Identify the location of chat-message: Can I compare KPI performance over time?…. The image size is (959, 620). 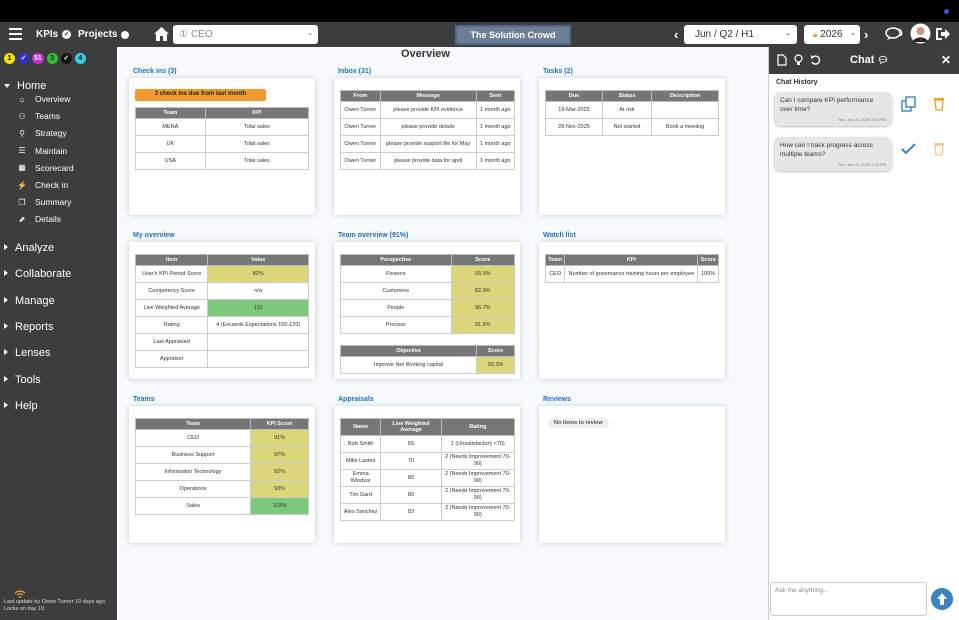
(833, 109).